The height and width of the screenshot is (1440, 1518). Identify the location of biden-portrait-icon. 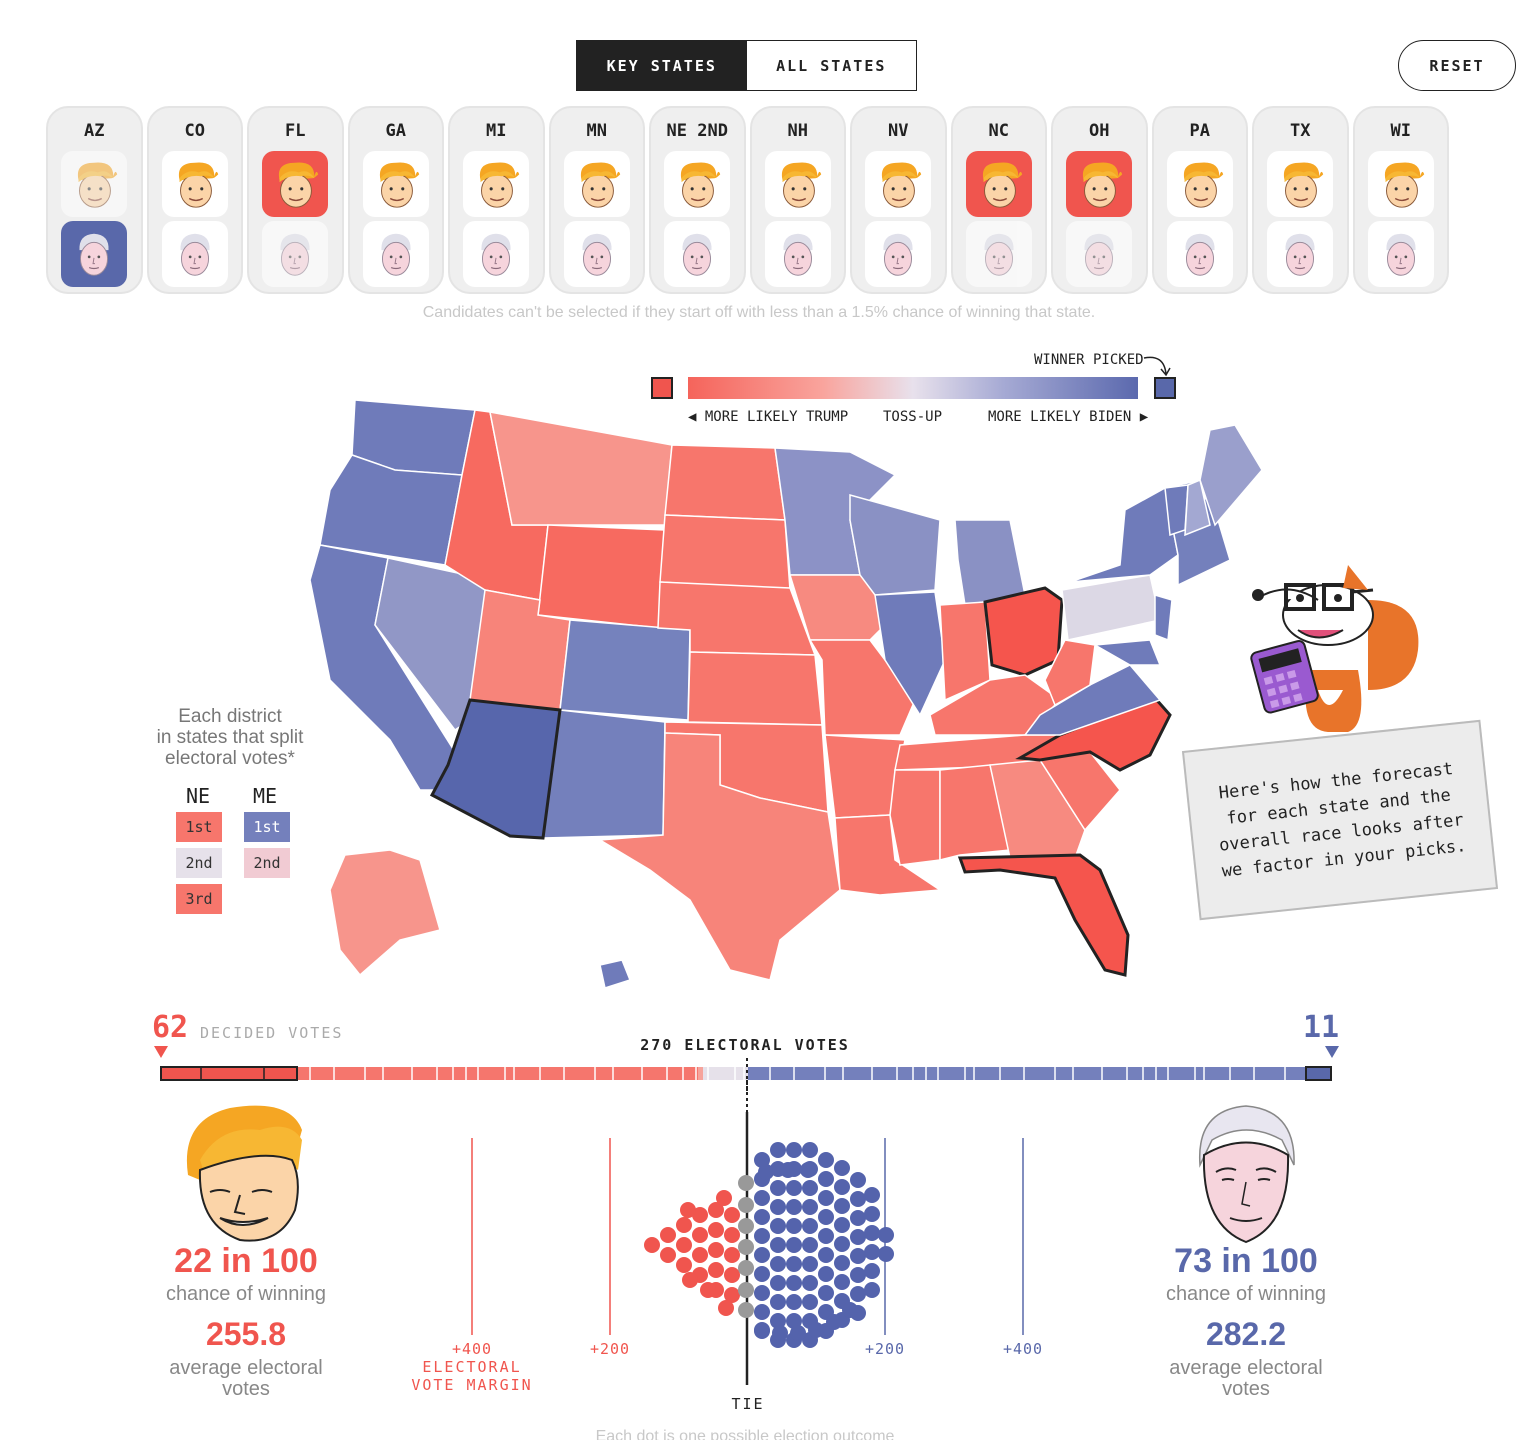
(1246, 1174).